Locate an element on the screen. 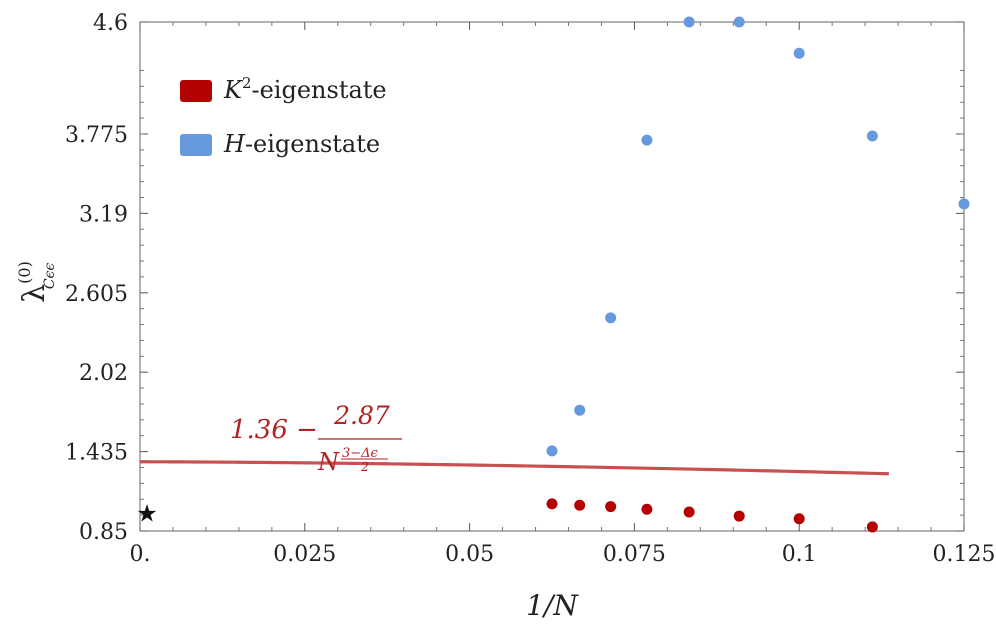 This screenshot has height=639, width=996. legend-label-k2-sup: 2 is located at coordinates (247, 83).